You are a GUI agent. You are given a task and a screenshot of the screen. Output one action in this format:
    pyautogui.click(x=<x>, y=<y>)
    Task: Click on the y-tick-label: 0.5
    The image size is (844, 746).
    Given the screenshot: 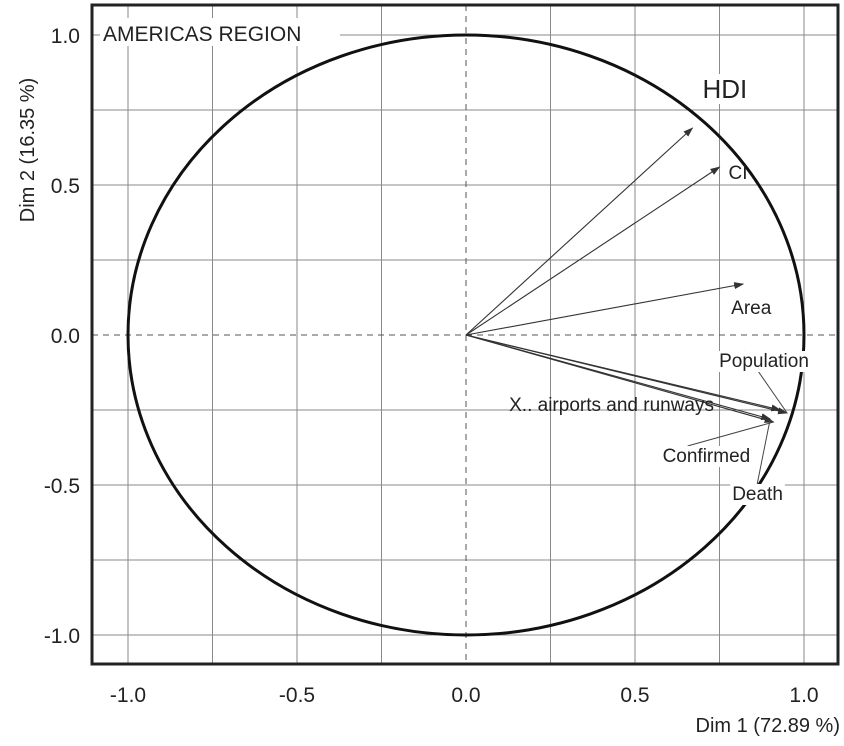 What is the action you would take?
    pyautogui.click(x=65, y=186)
    